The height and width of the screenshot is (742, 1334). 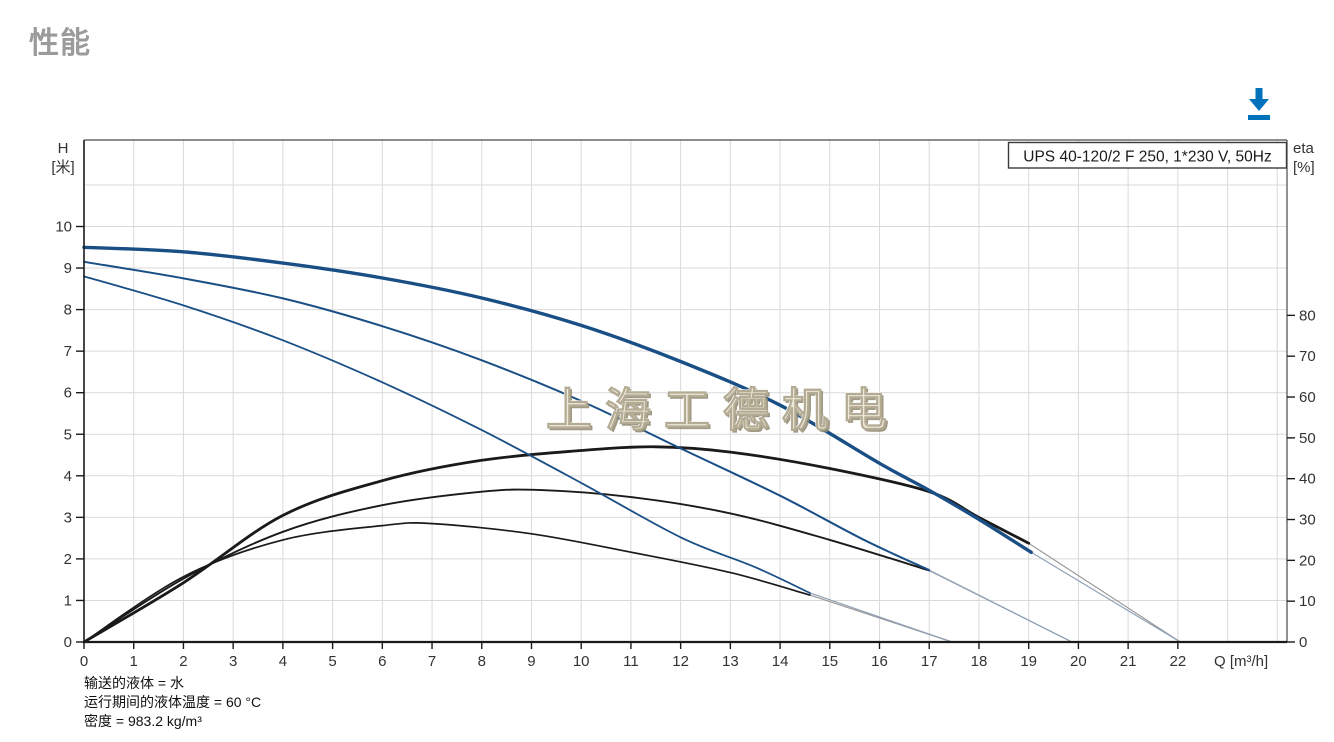 I want to click on y-left-tick-label: 6, so click(x=68, y=393).